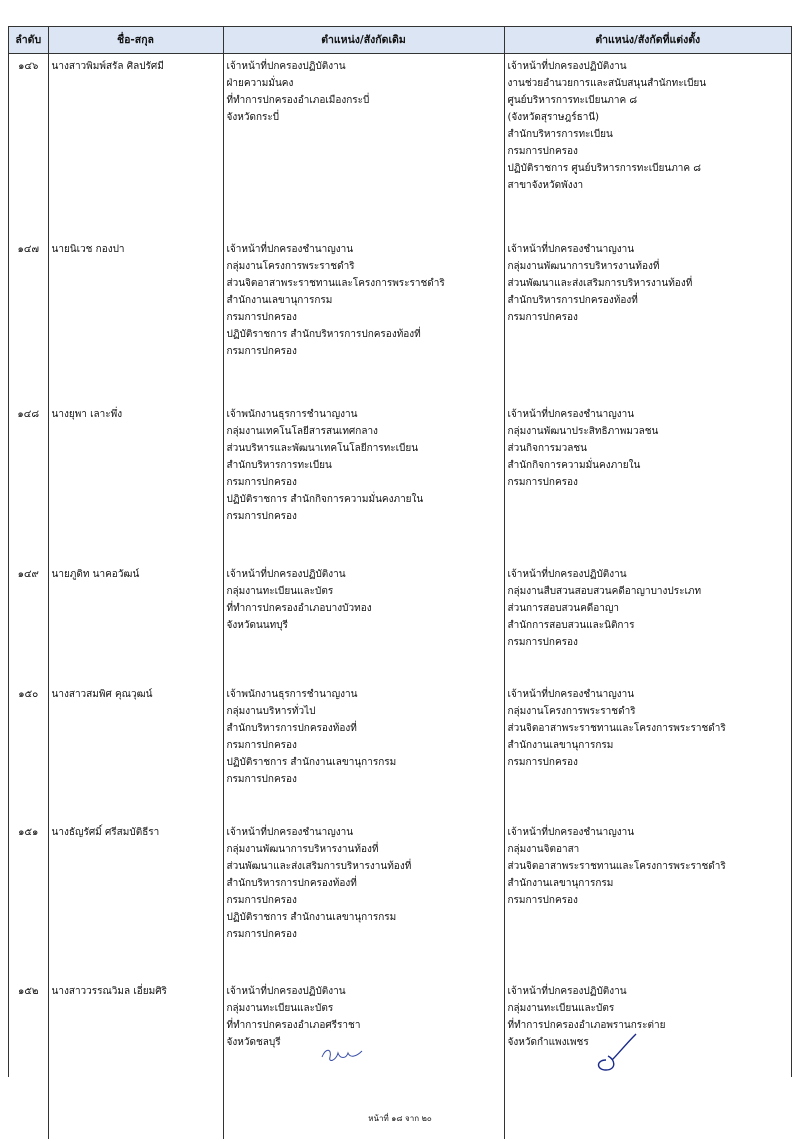 This screenshot has height=1141, width=800. What do you see at coordinates (548, 1042) in the screenshot?
I see `position-line: จังหวัดกำแพงเพชร` at bounding box center [548, 1042].